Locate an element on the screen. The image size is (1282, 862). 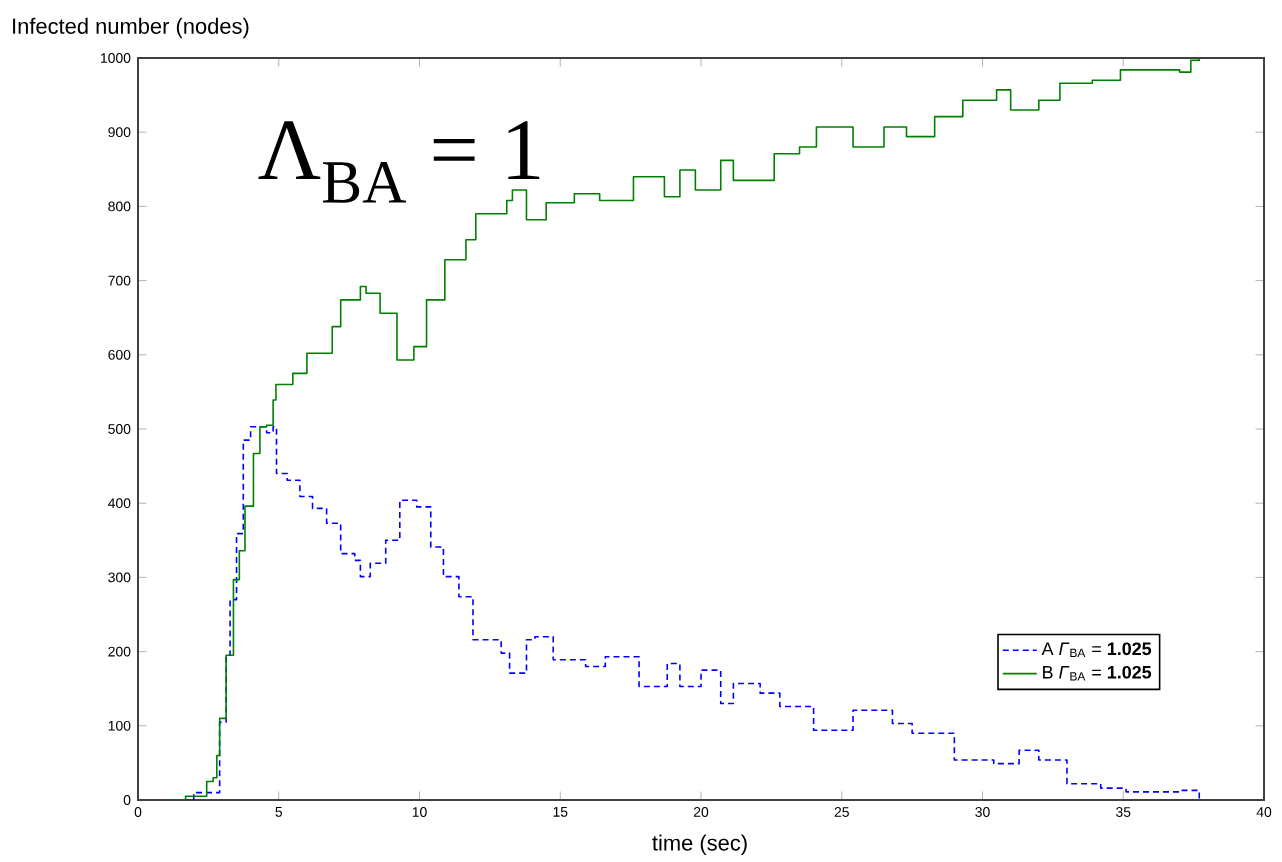
y-axis-title: Infected number (nodes) is located at coordinates (131, 28).